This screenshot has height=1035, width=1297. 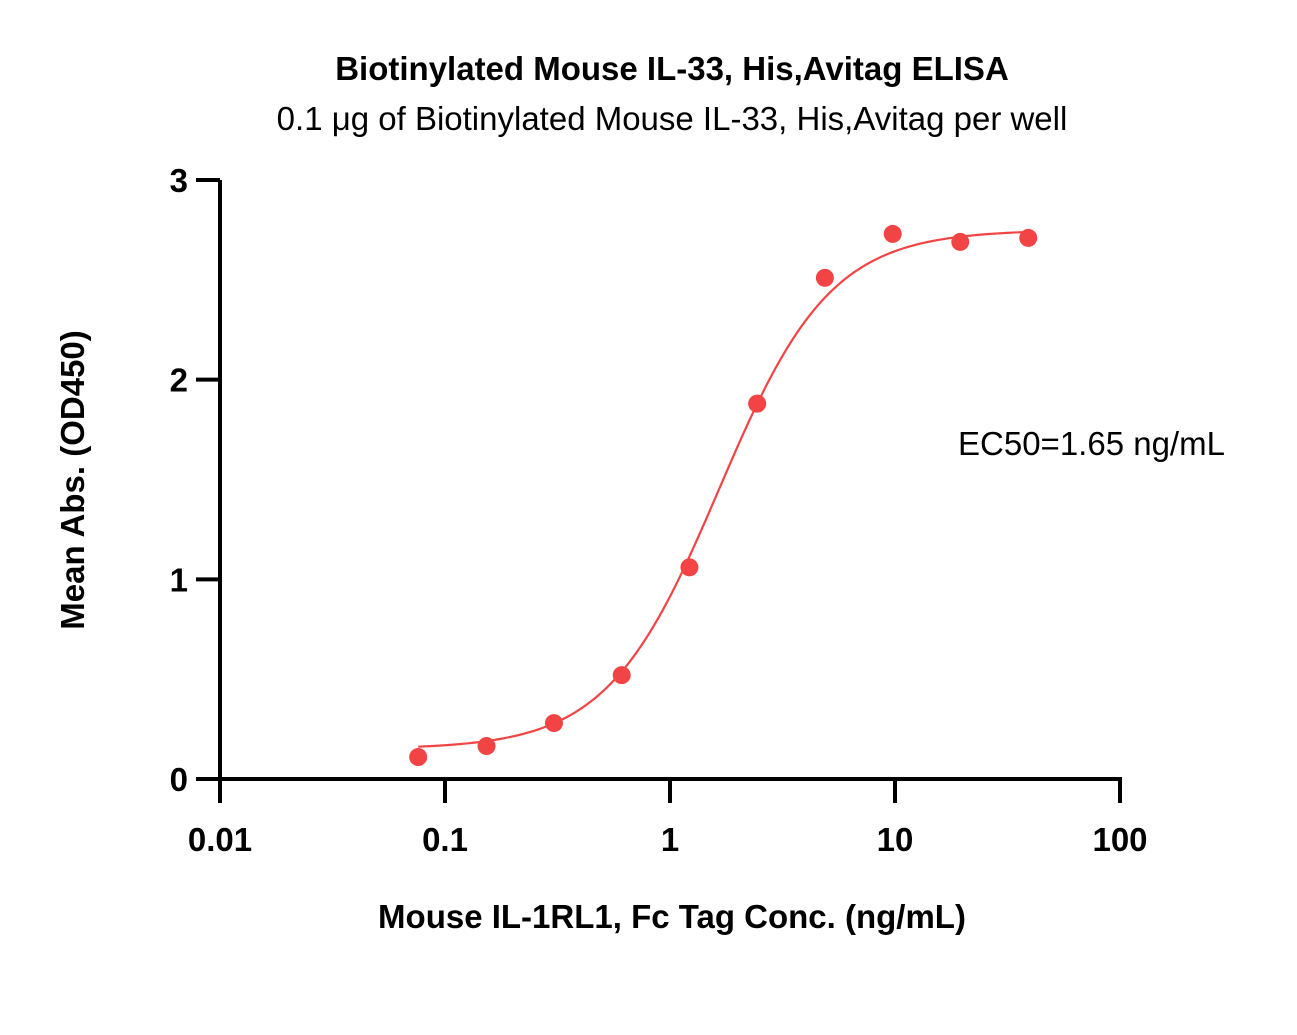 I want to click on y-tick-label: 0, so click(x=179, y=779).